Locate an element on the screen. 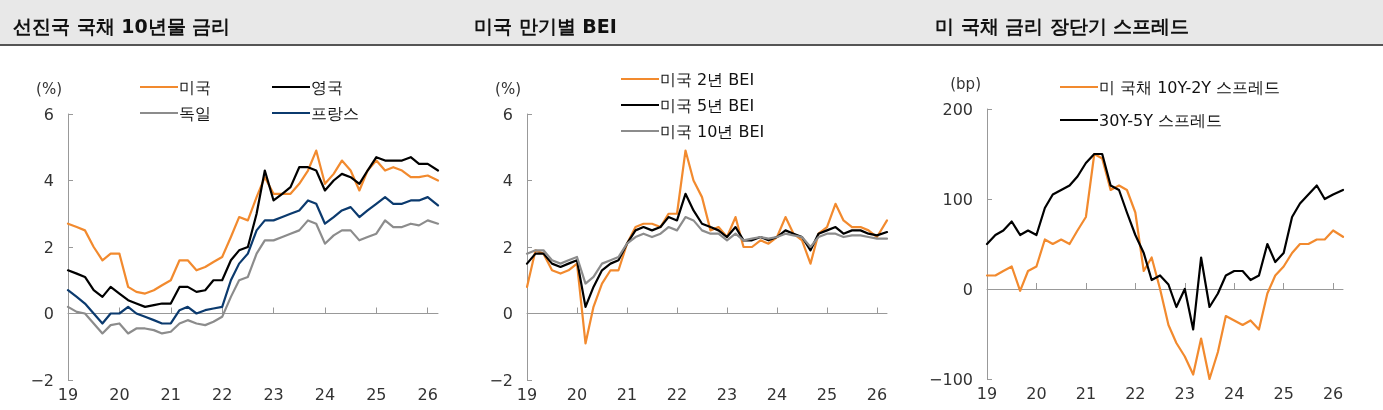 Image resolution: width=1383 pixels, height=410 pixels. y-tick-label: 200 is located at coordinates (957, 109).